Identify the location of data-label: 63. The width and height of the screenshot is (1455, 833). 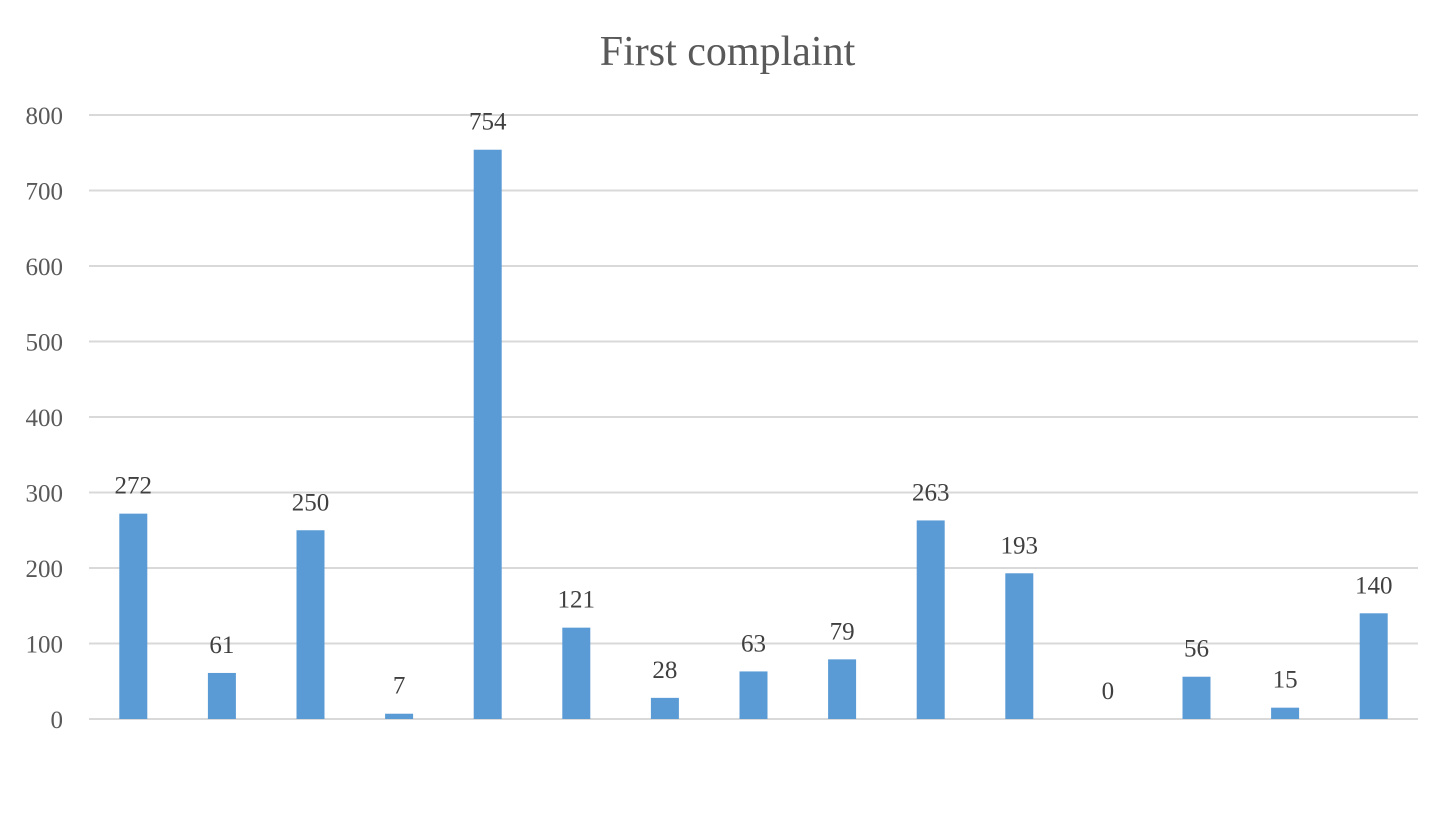
(753, 643).